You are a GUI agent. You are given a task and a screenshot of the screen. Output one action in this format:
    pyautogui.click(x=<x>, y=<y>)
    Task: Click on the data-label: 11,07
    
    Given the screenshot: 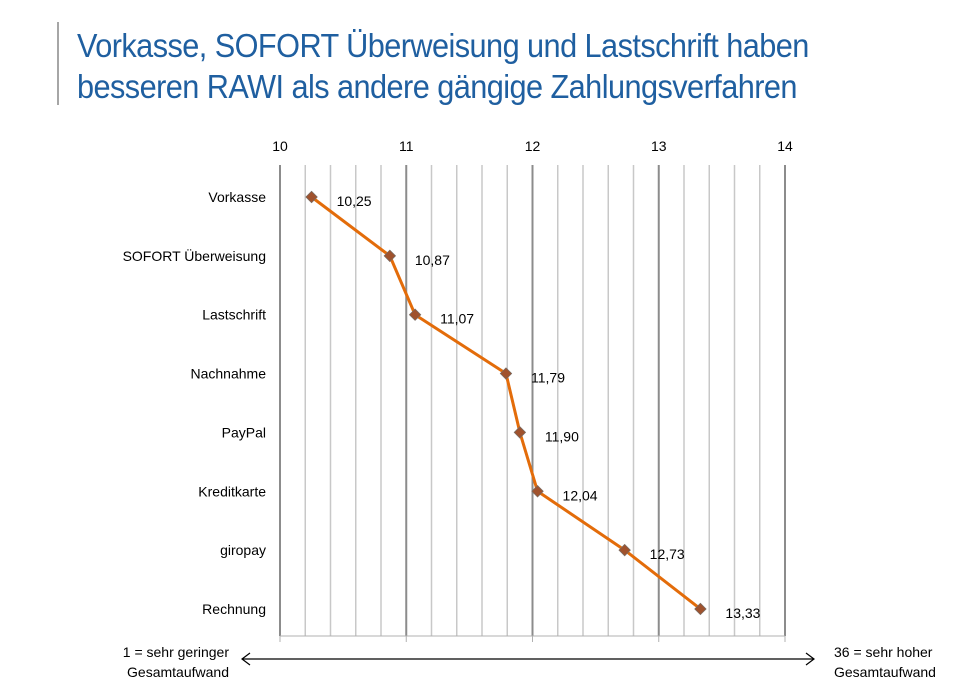 What is the action you would take?
    pyautogui.click(x=457, y=319)
    